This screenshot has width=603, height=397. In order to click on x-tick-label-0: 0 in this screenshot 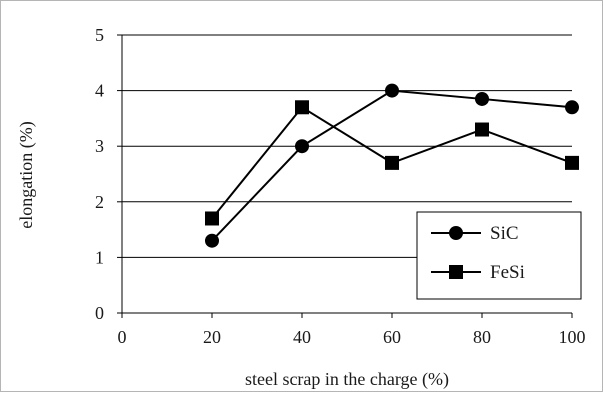, I will do `click(122, 337)`.